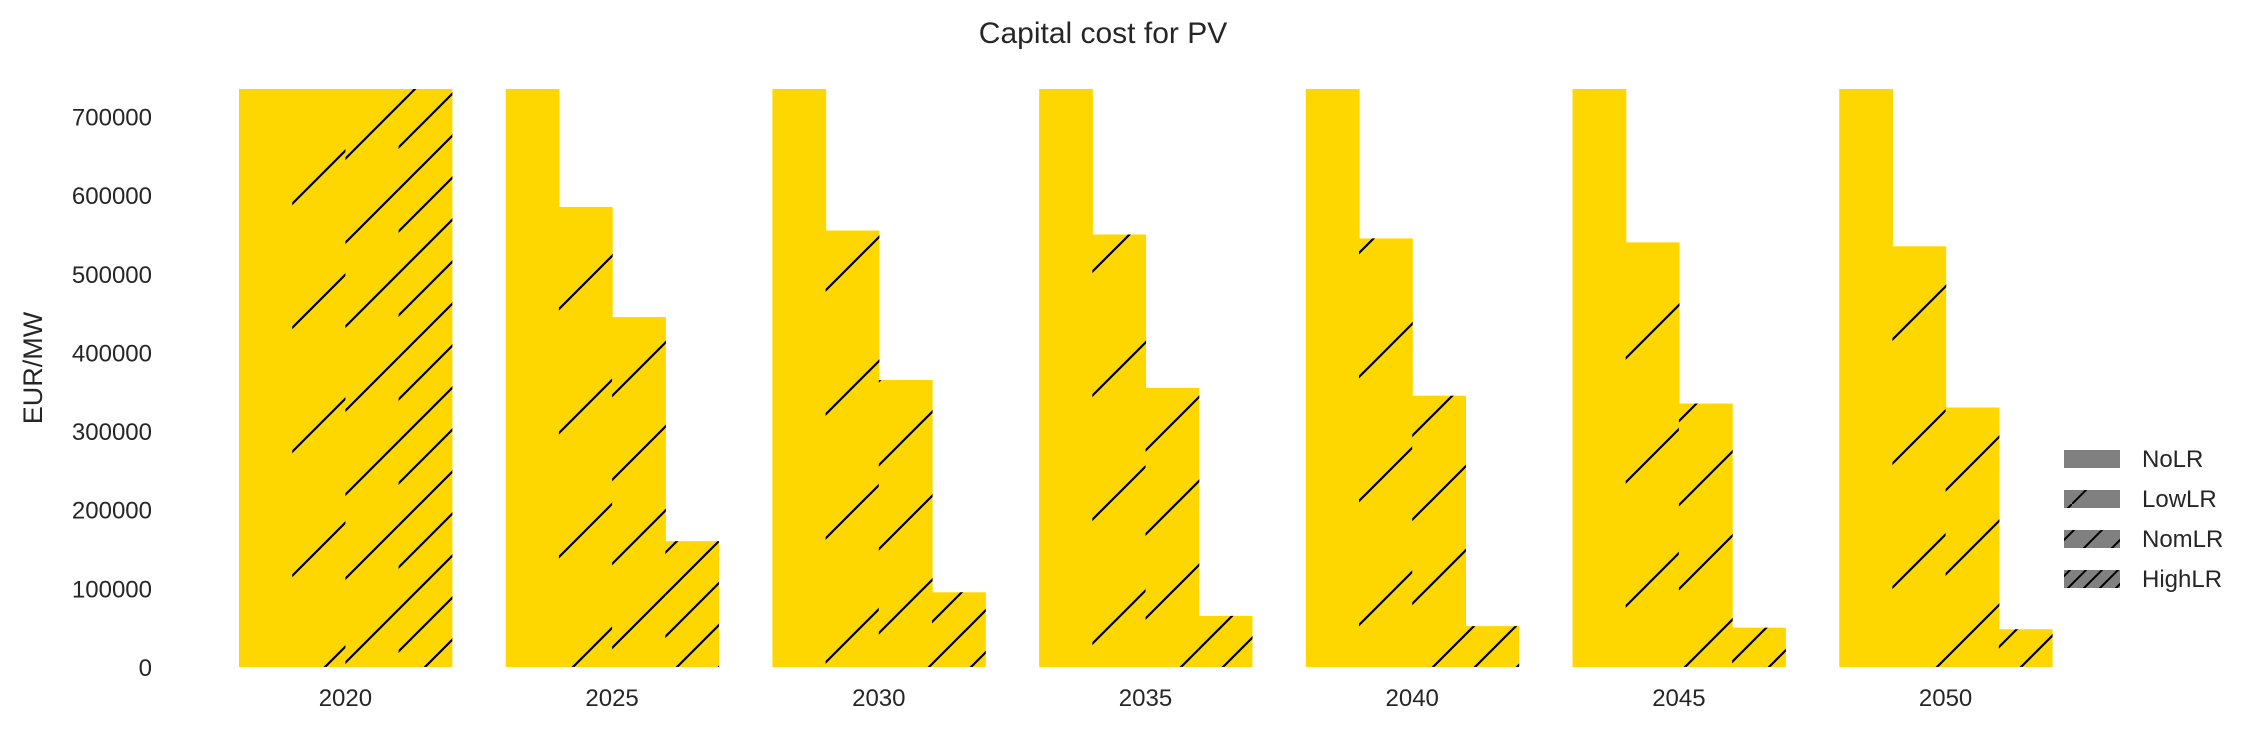  What do you see at coordinates (112, 118) in the screenshot?
I see `y-tick-label: 700000` at bounding box center [112, 118].